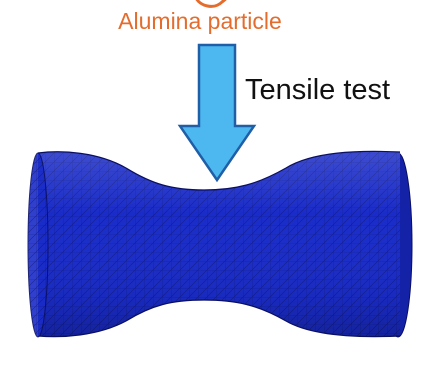  I want to click on down-arrow-icon, so click(217, 113).